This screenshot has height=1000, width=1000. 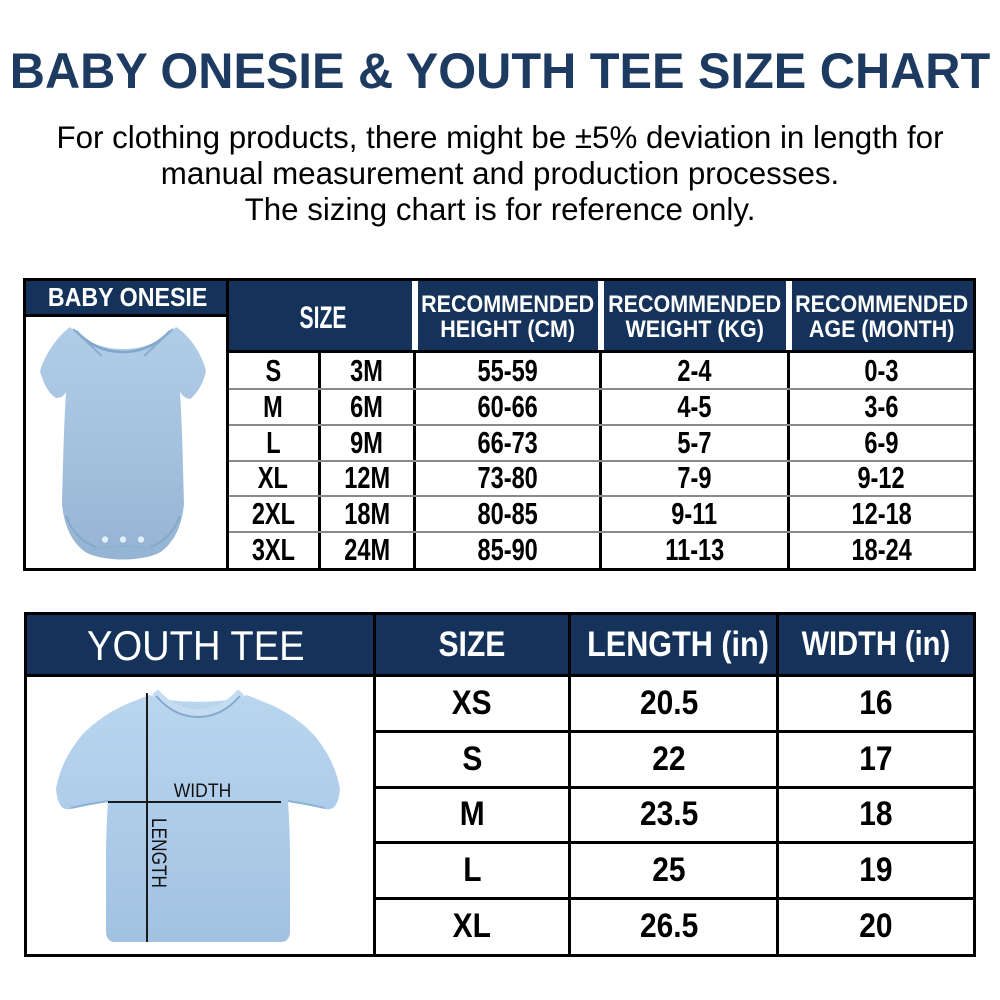 I want to click on svg-text: LENGTH, so click(x=158, y=853).